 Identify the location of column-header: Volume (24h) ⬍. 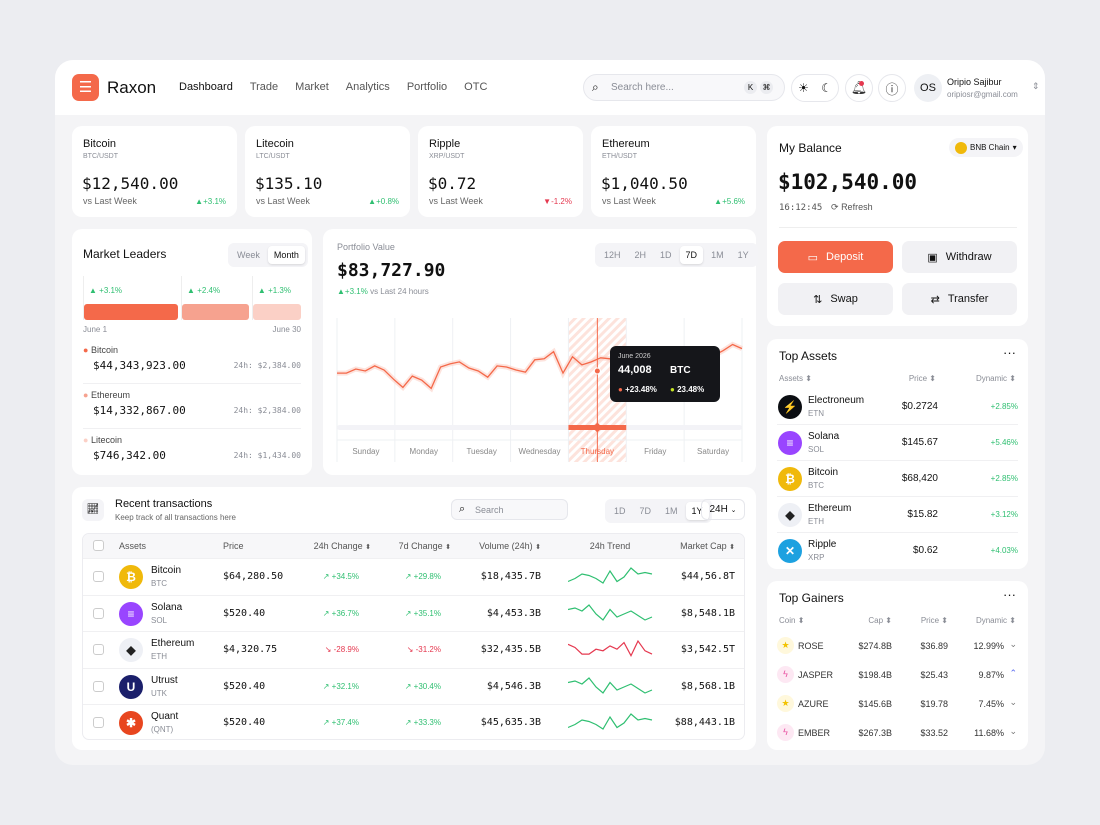
(510, 546).